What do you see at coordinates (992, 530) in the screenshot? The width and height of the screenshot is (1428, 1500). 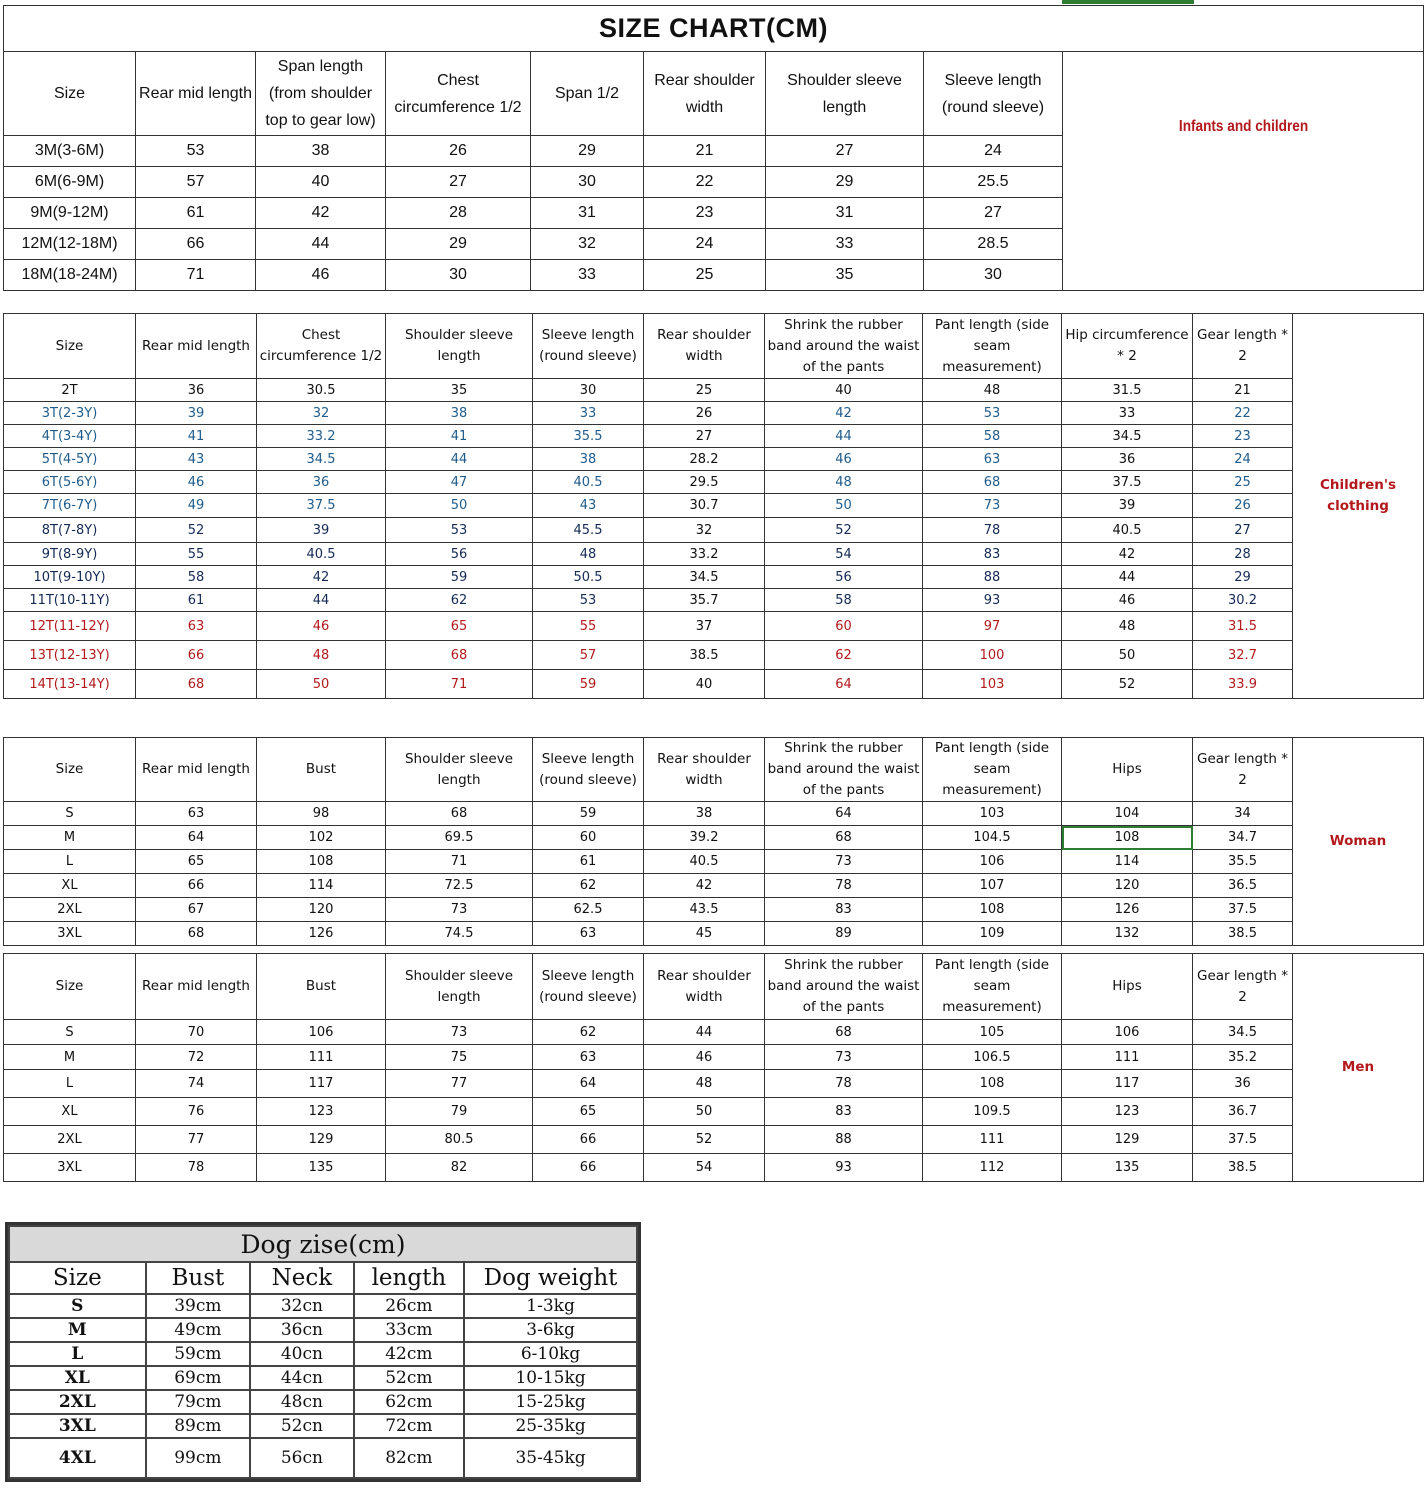 I see `value-cell: 78` at bounding box center [992, 530].